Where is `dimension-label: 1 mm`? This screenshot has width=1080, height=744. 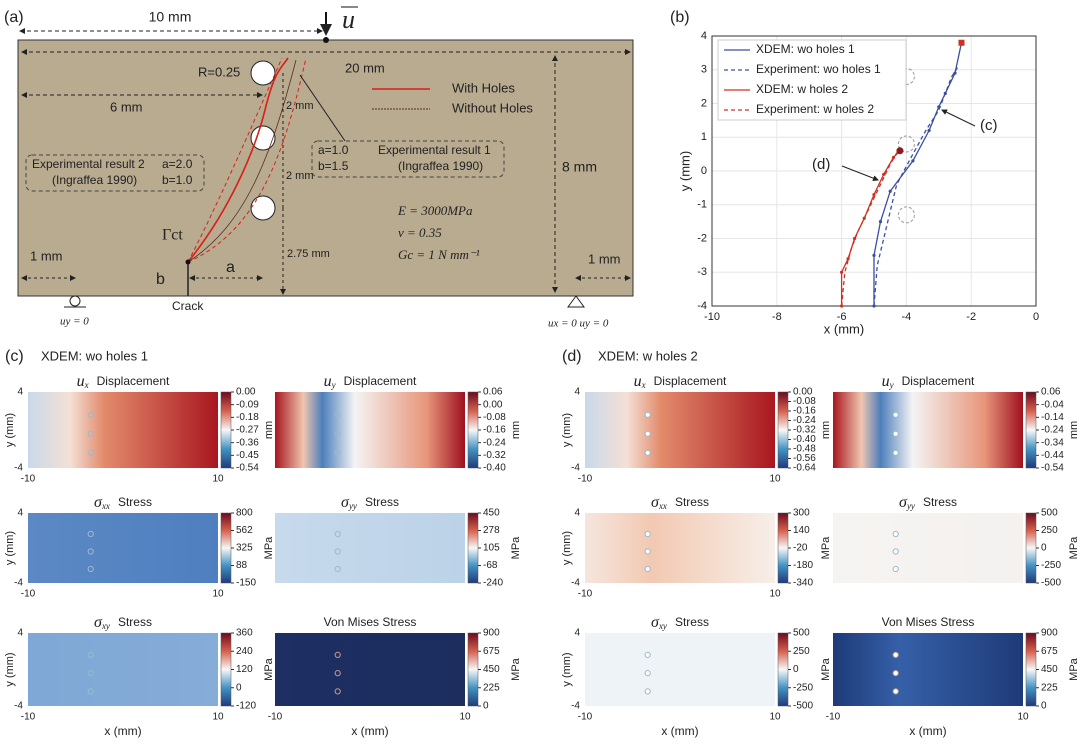
dimension-label: 1 mm is located at coordinates (46, 255).